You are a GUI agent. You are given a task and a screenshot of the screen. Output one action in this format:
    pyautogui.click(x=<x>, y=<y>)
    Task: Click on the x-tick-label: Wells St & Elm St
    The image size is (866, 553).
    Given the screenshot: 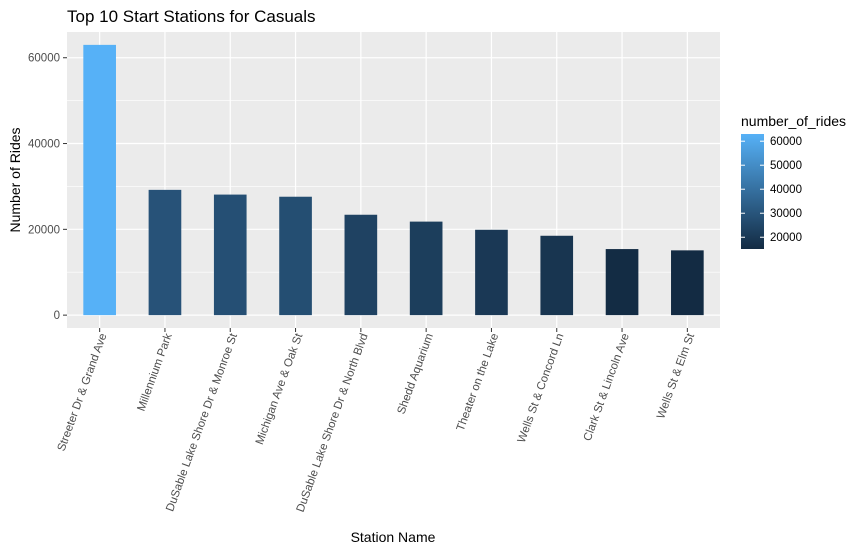 What is the action you would take?
    pyautogui.click(x=676, y=375)
    